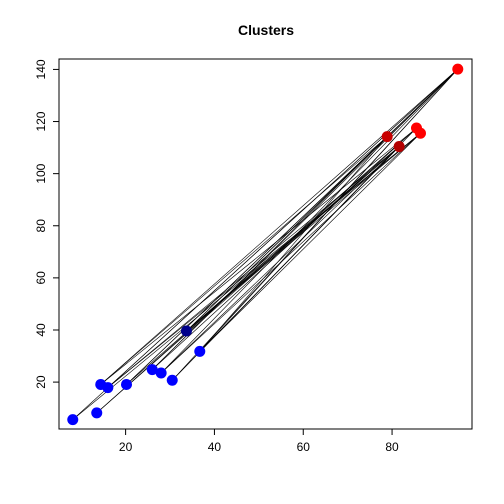 The width and height of the screenshot is (504, 504). Describe the element at coordinates (41, 69) in the screenshot. I see `y-tick-label-140: 140` at that location.